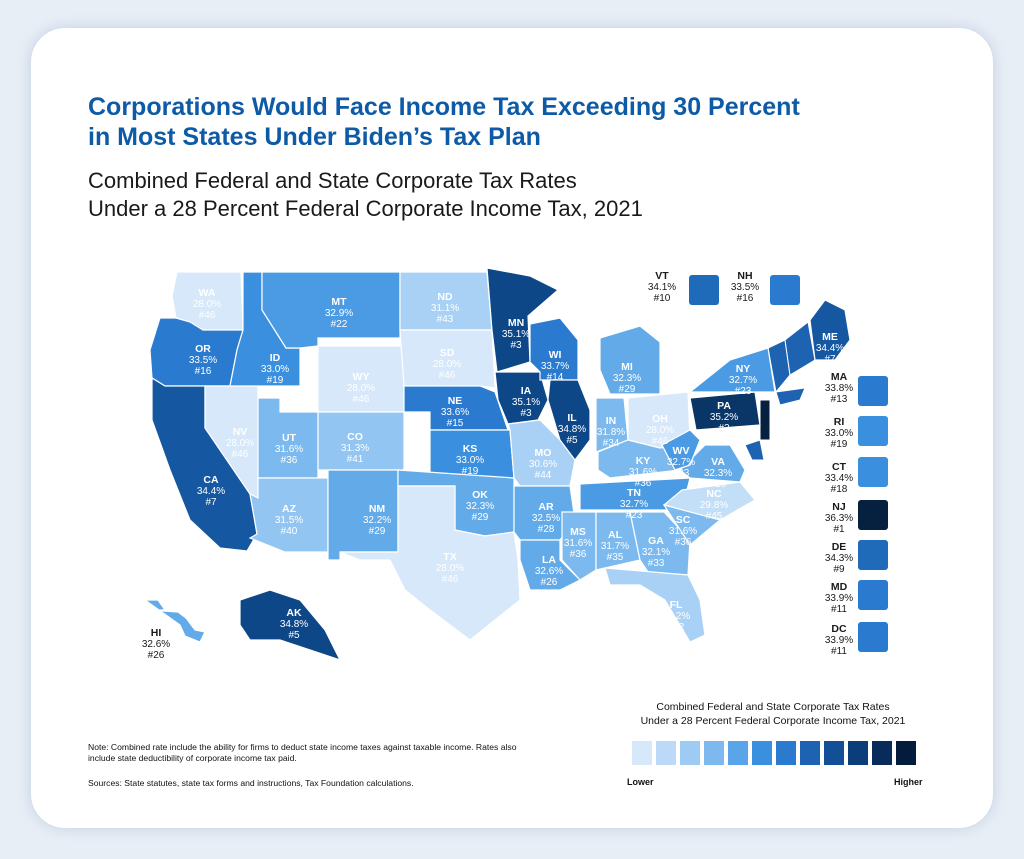 The width and height of the screenshot is (1024, 859). What do you see at coordinates (174, 621) in the screenshot?
I see `state-hi` at bounding box center [174, 621].